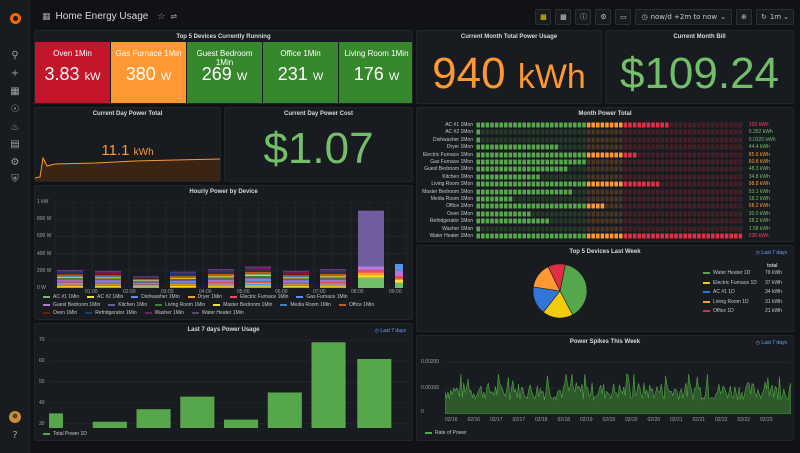 The height and width of the screenshot is (453, 800). I want to click on shield-icon: ⛨, so click(15, 179).